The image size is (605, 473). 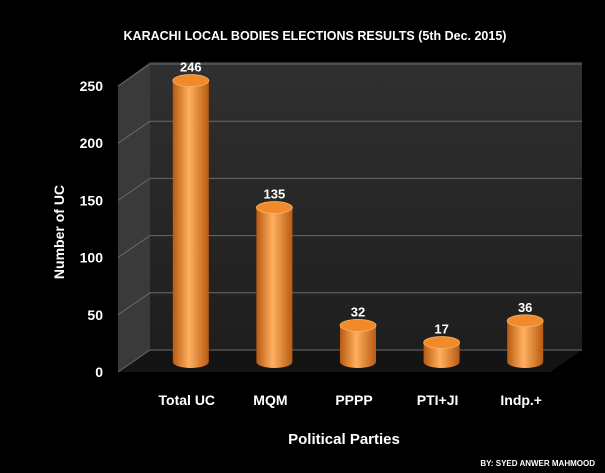 What do you see at coordinates (92, 258) in the screenshot?
I see `y-tick-label: 100` at bounding box center [92, 258].